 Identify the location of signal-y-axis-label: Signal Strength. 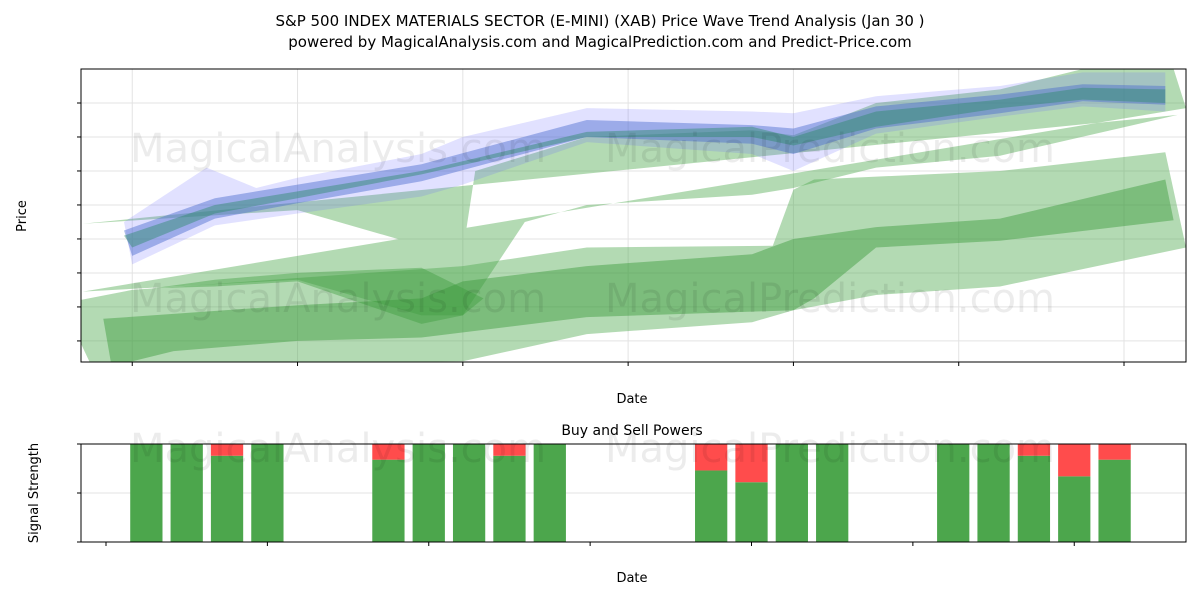
(34, 493).